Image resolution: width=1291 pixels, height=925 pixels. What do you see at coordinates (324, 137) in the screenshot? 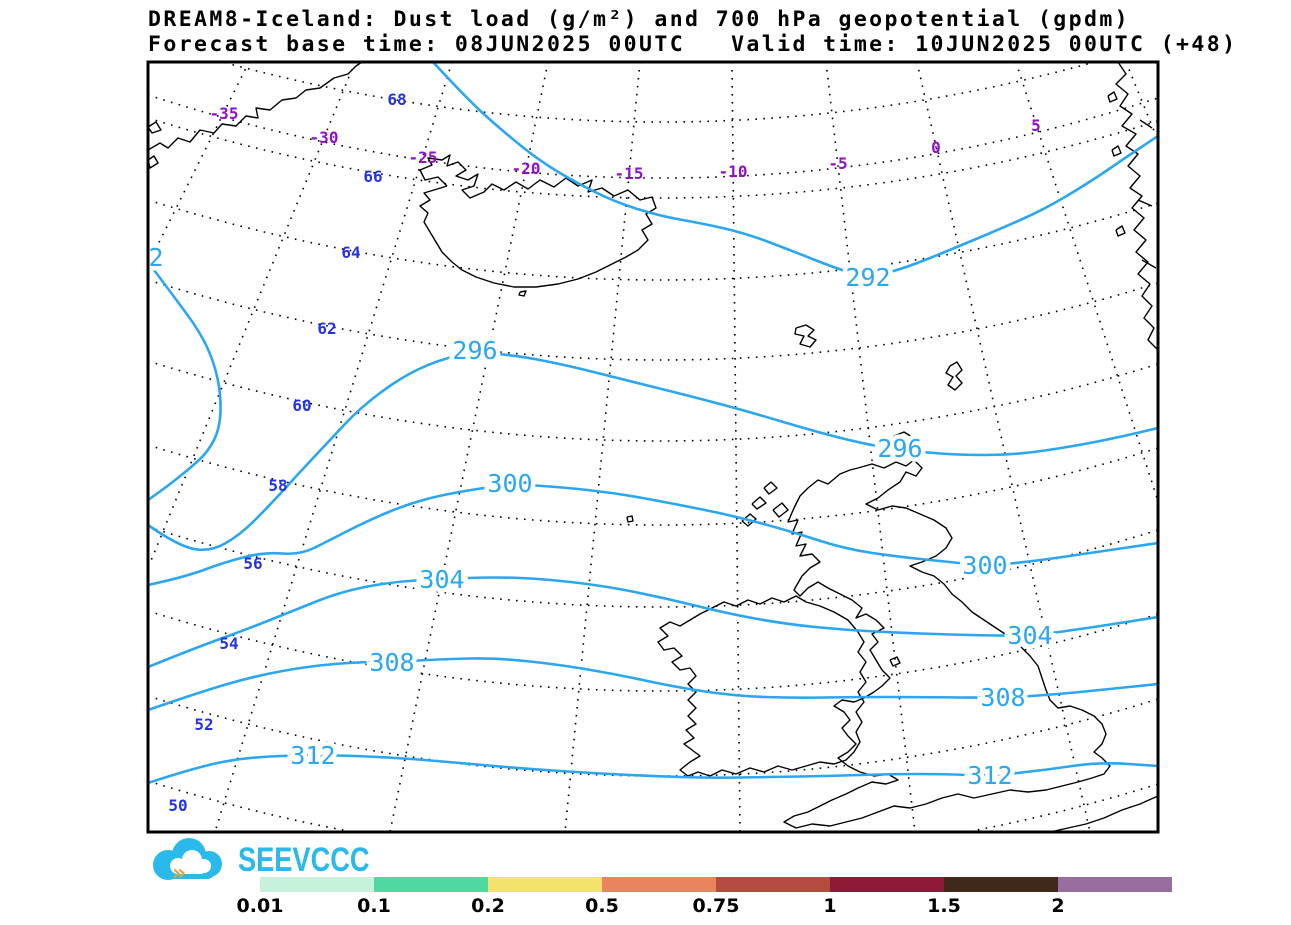
I see `longitude-label: -30` at bounding box center [324, 137].